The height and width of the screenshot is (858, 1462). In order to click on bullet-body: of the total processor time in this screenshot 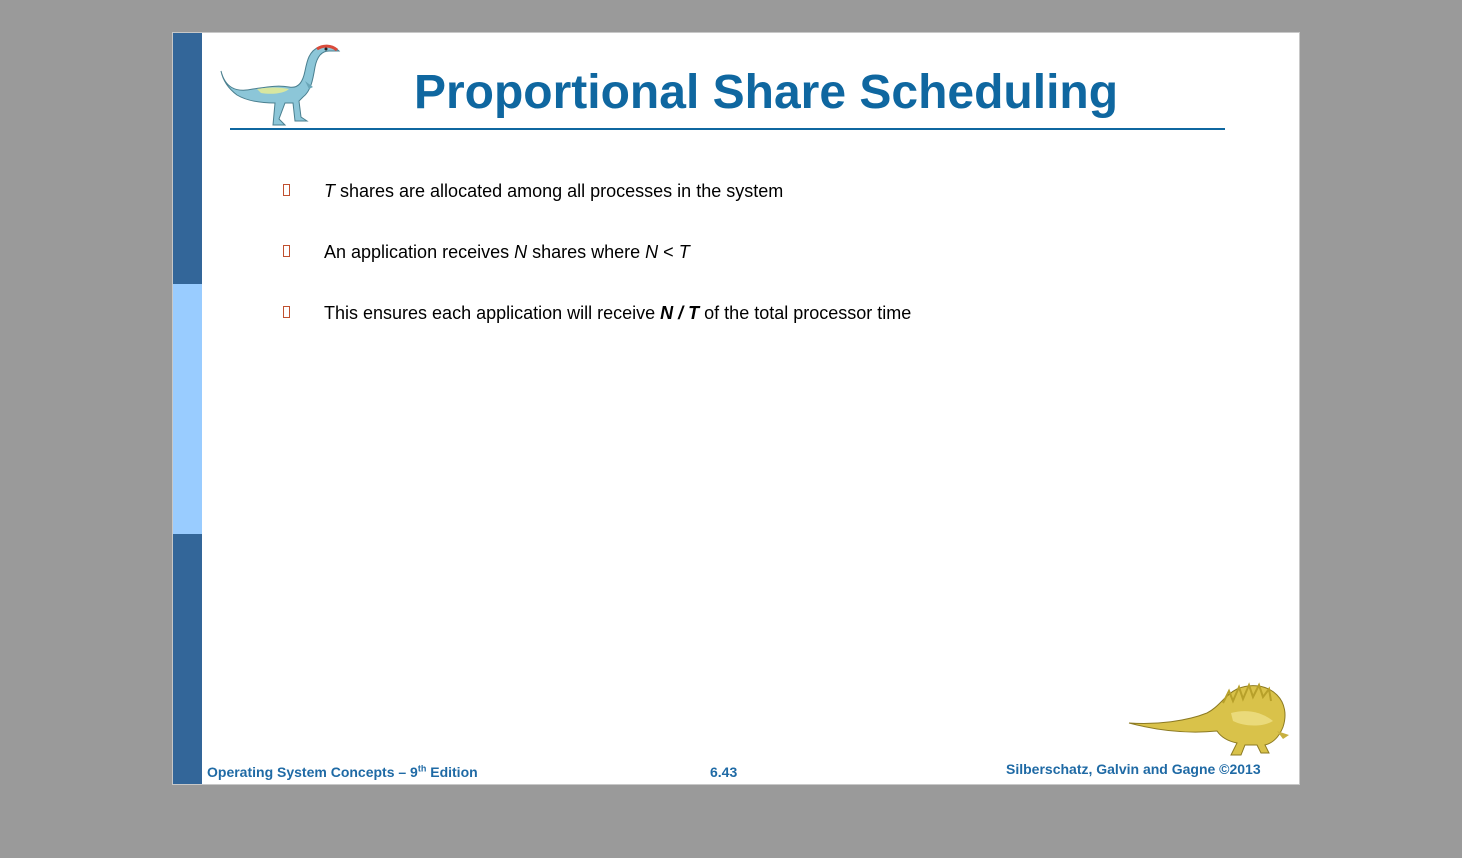, I will do `click(805, 313)`.